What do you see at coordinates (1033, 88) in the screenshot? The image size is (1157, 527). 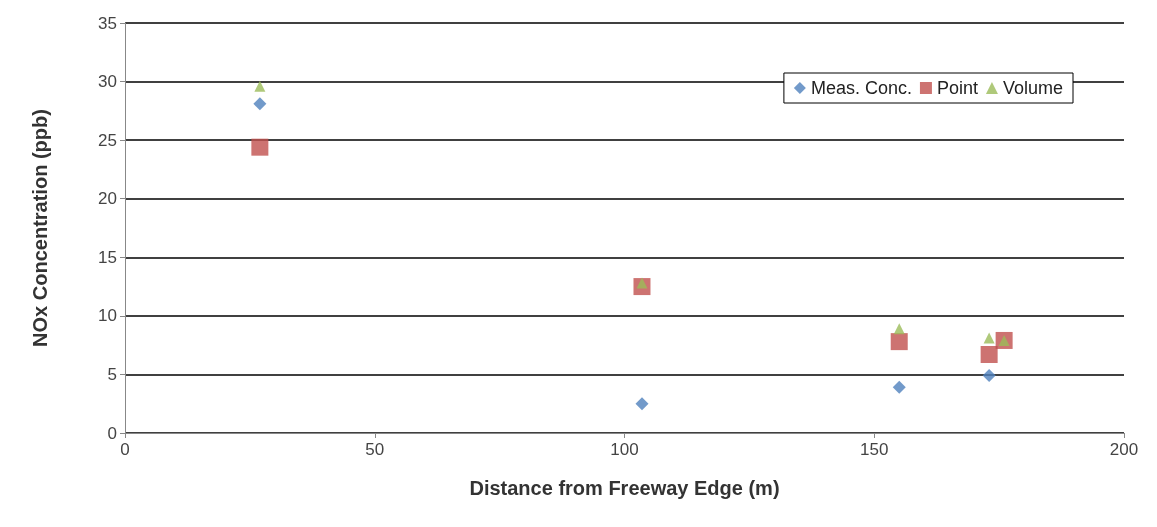 I see `legend-label: Volume` at bounding box center [1033, 88].